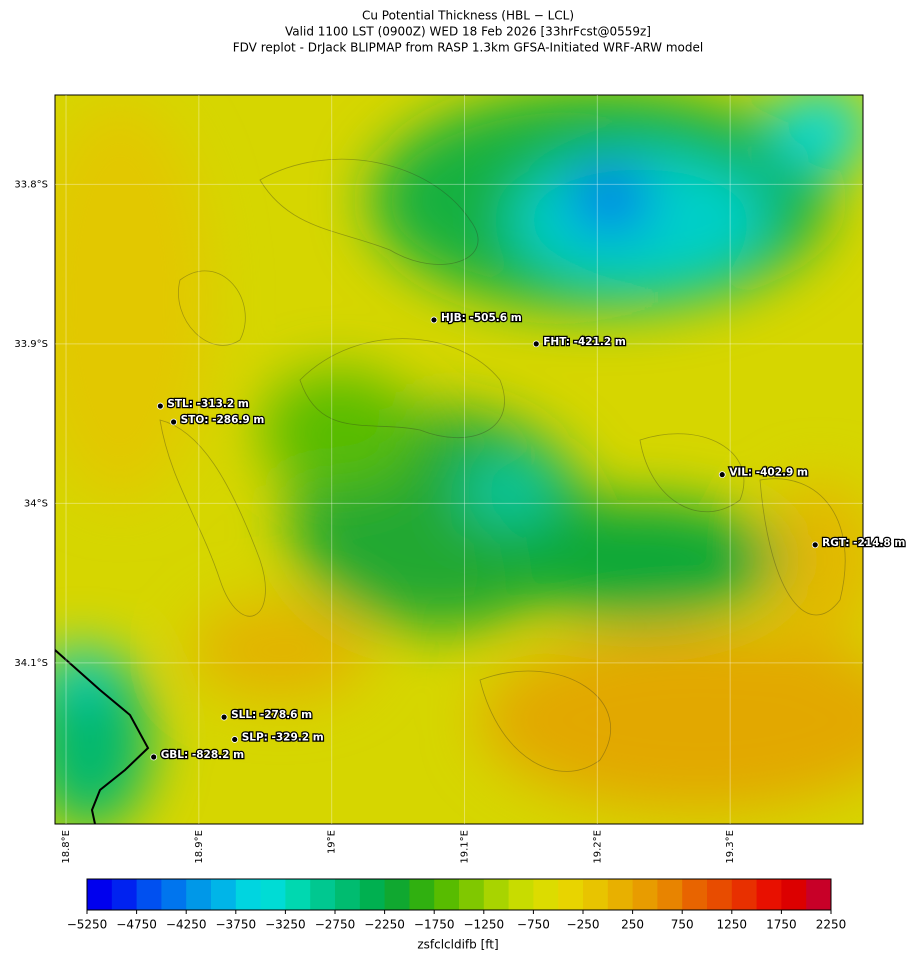 The image size is (920, 962). Describe the element at coordinates (207, 404) in the screenshot. I see `station-label: STL: -313.2 m` at that location.